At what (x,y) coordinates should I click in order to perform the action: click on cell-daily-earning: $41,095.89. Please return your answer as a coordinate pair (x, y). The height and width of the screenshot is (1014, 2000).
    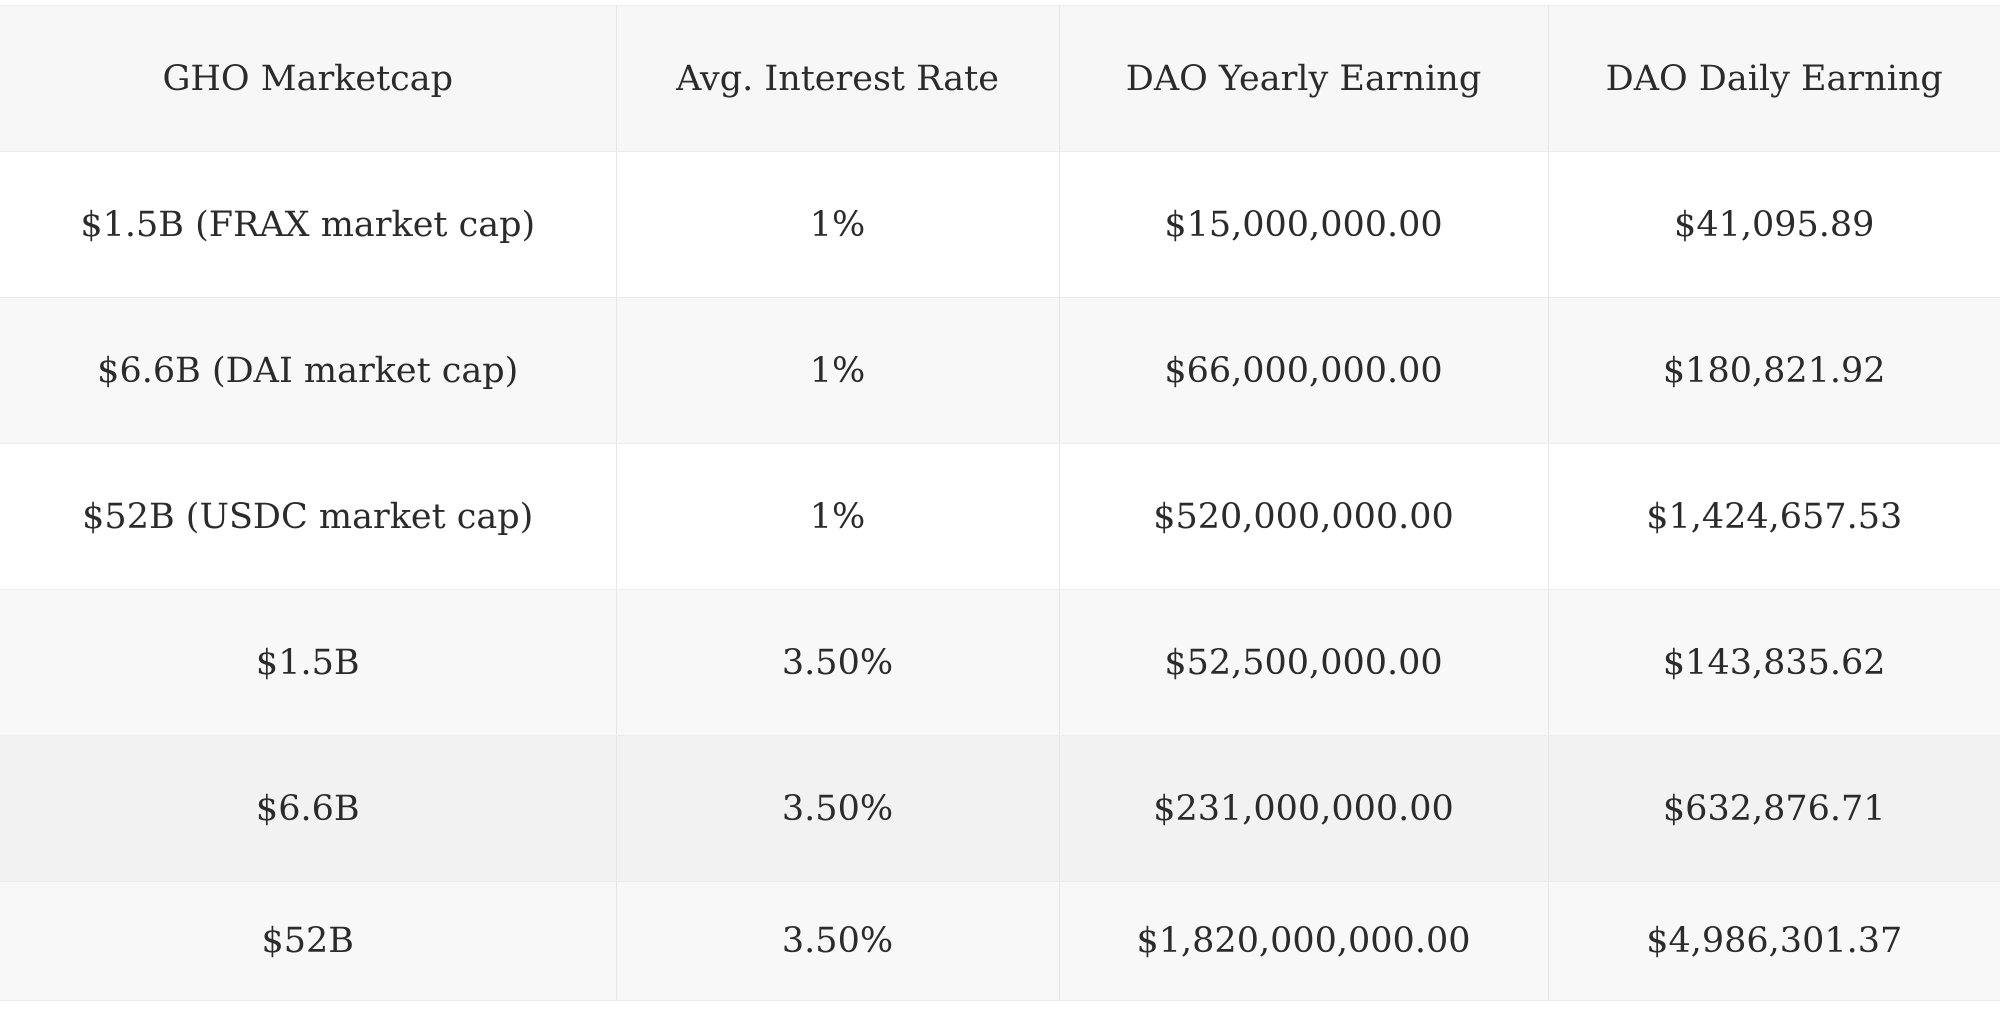
    Looking at the image, I should click on (1774, 224).